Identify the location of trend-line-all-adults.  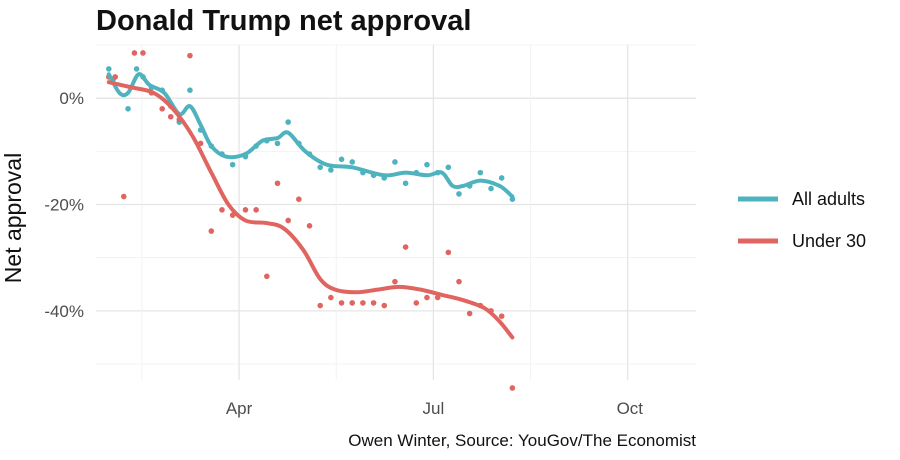
(310, 135).